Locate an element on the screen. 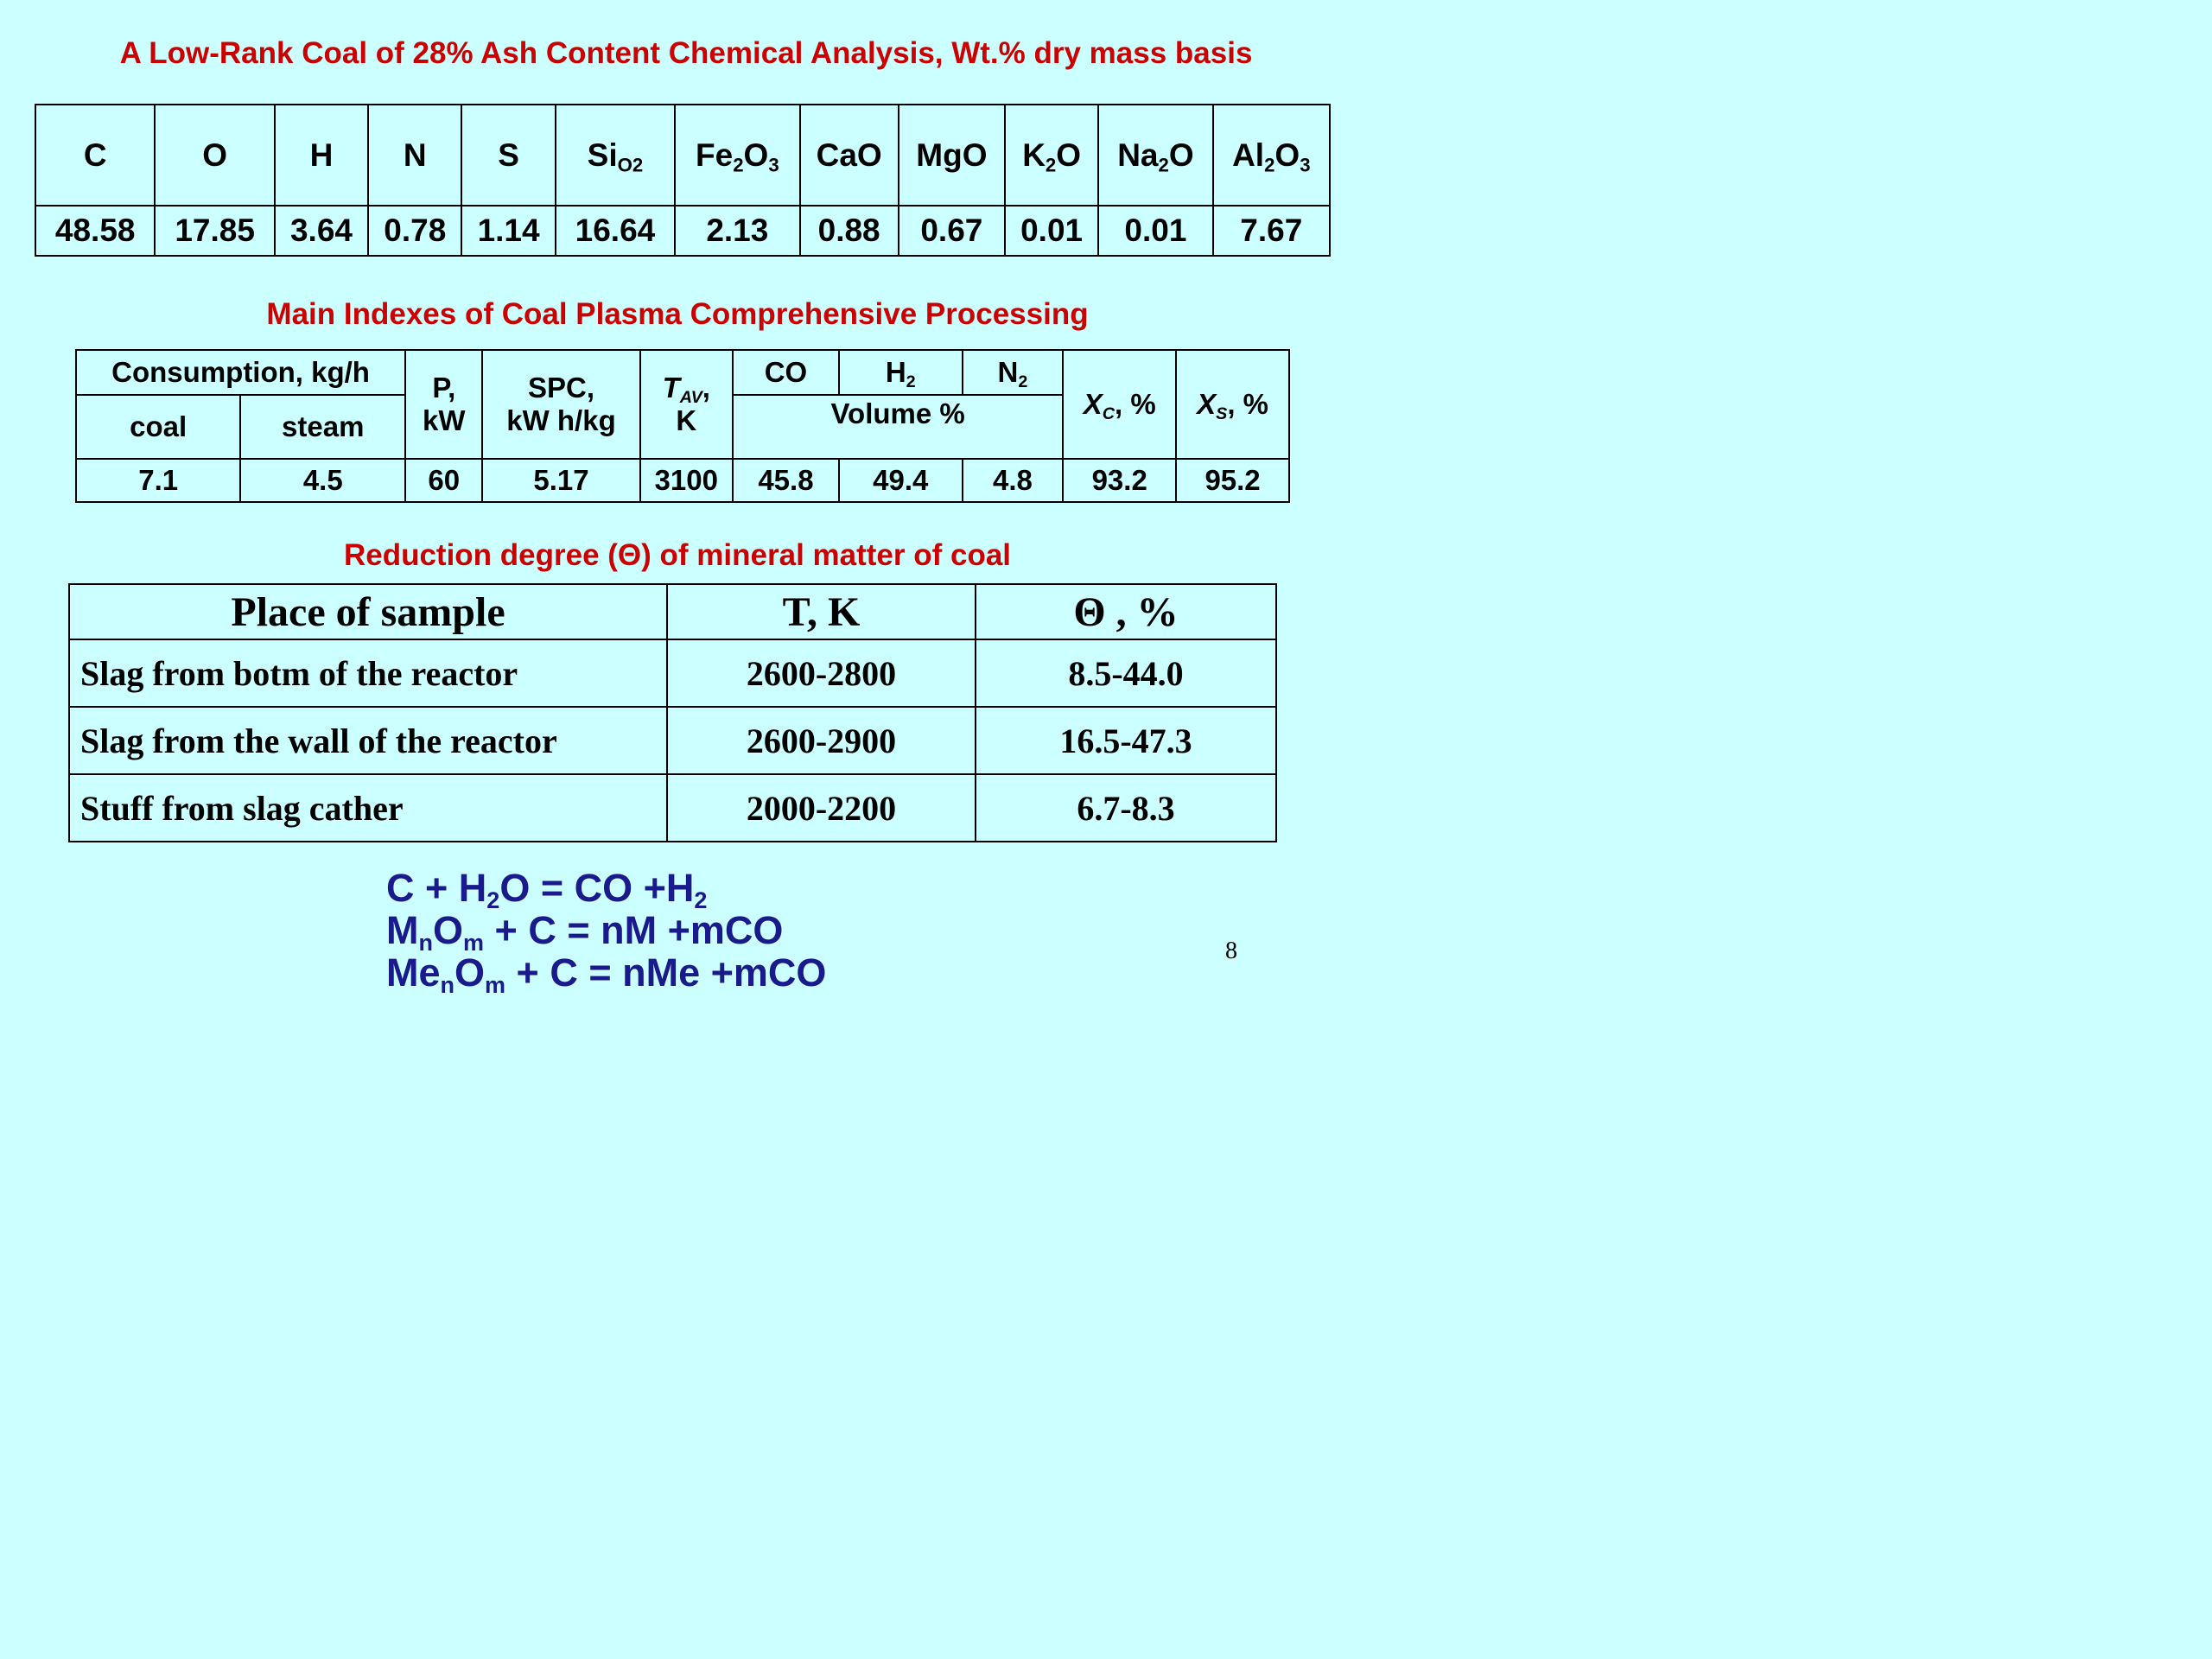 Image resolution: width=2212 pixels, height=1659 pixels. spc-header: SPC, kW h/kg is located at coordinates (561, 404).